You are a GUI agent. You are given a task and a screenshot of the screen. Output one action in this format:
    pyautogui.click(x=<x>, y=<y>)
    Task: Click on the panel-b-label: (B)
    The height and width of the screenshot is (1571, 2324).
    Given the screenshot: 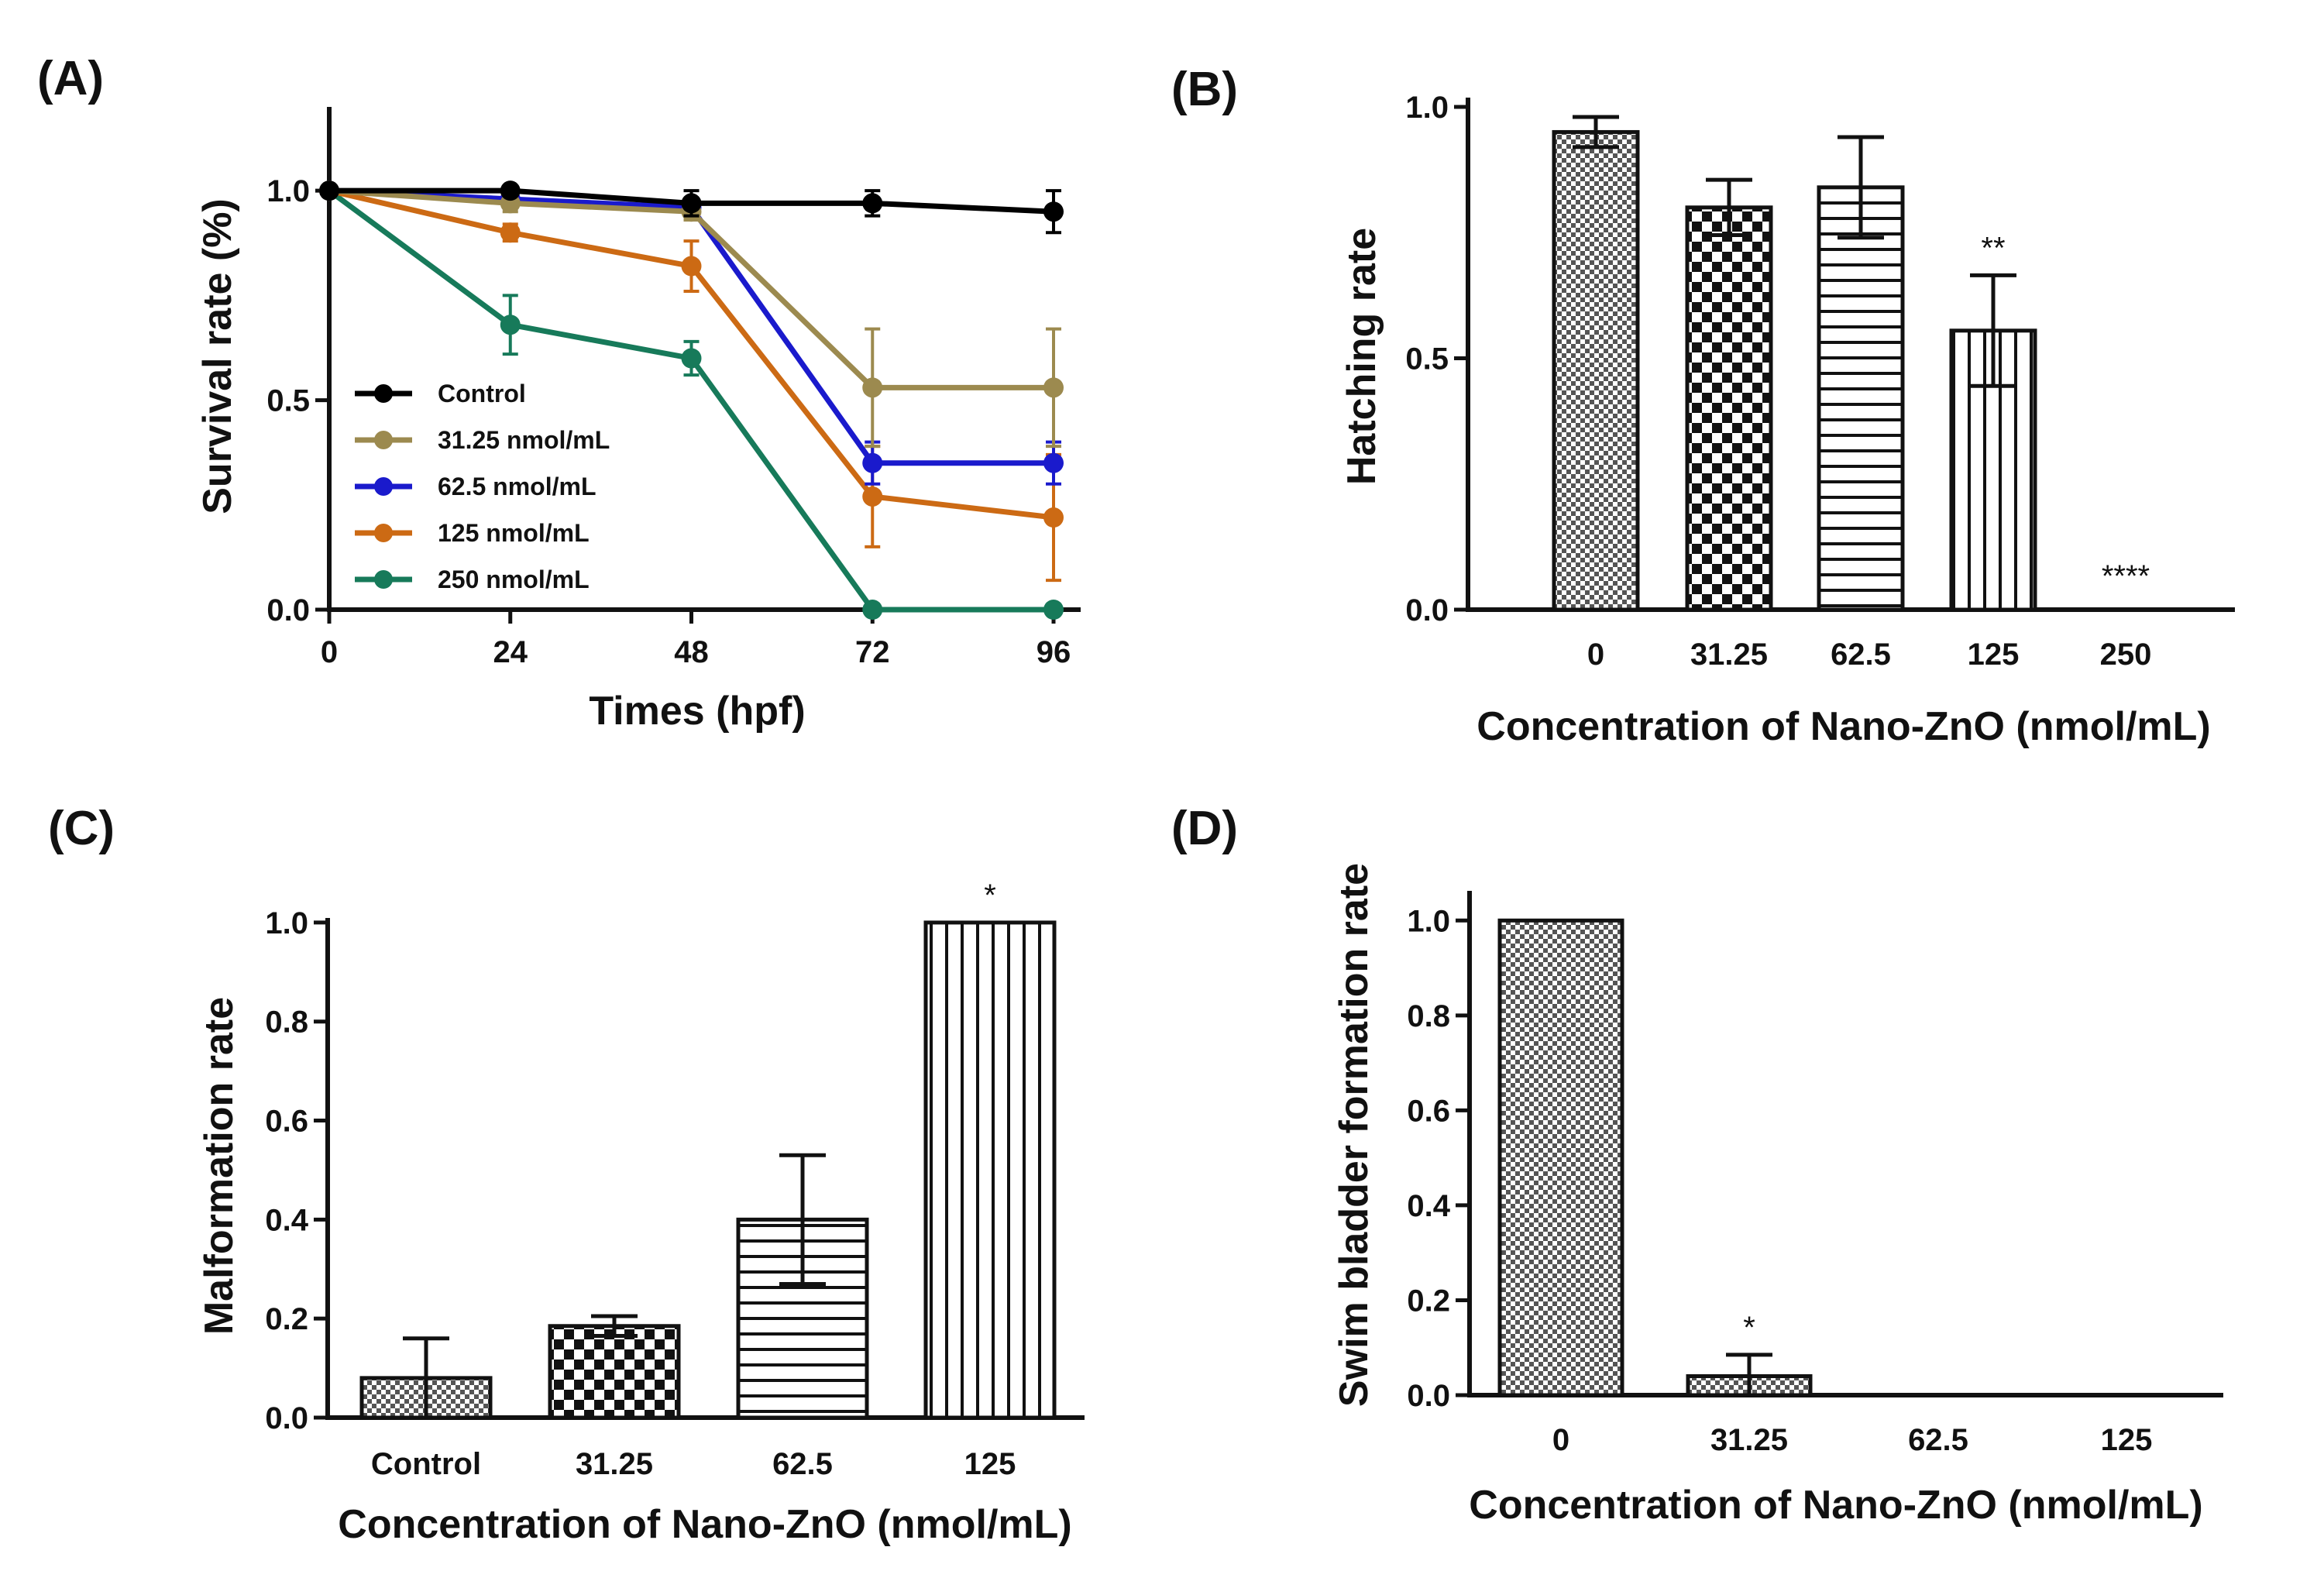 What is the action you would take?
    pyautogui.click(x=1204, y=89)
    